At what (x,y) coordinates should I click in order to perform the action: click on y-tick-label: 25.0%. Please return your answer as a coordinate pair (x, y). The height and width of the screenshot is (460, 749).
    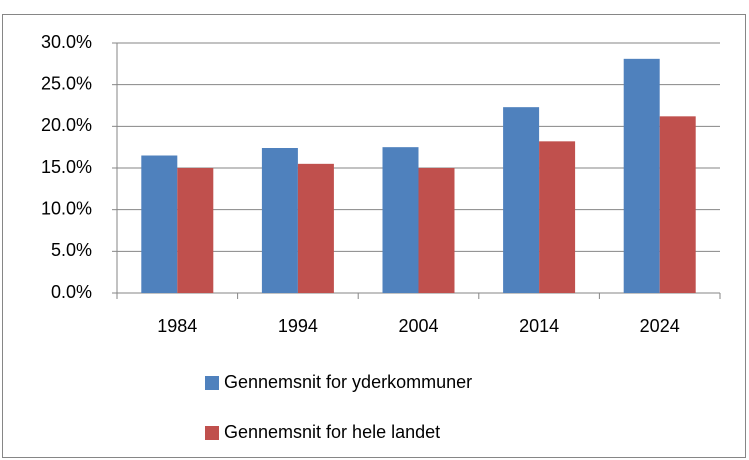
    Looking at the image, I should click on (66, 83).